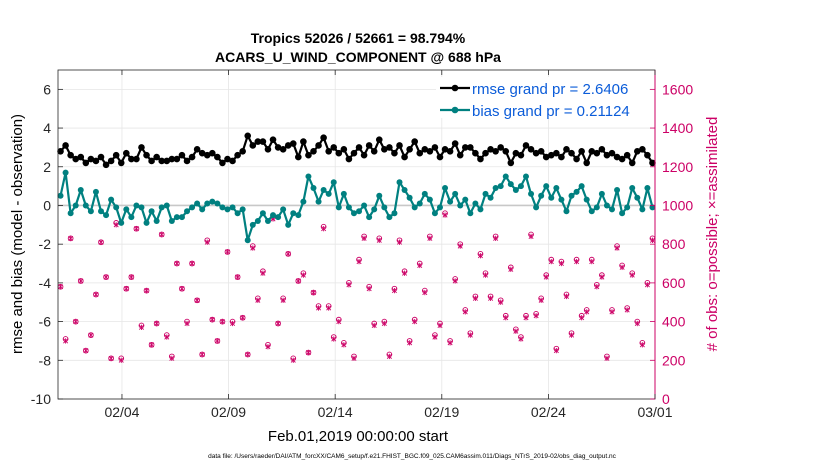 This screenshot has height=470, width=830. Describe the element at coordinates (47, 167) in the screenshot. I see `left-tick-label: 2` at that location.